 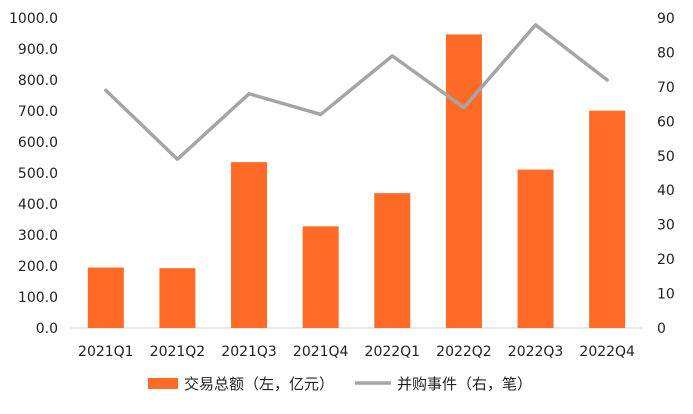 I want to click on x-axis-tick-label: 2021Q3, so click(x=249, y=352).